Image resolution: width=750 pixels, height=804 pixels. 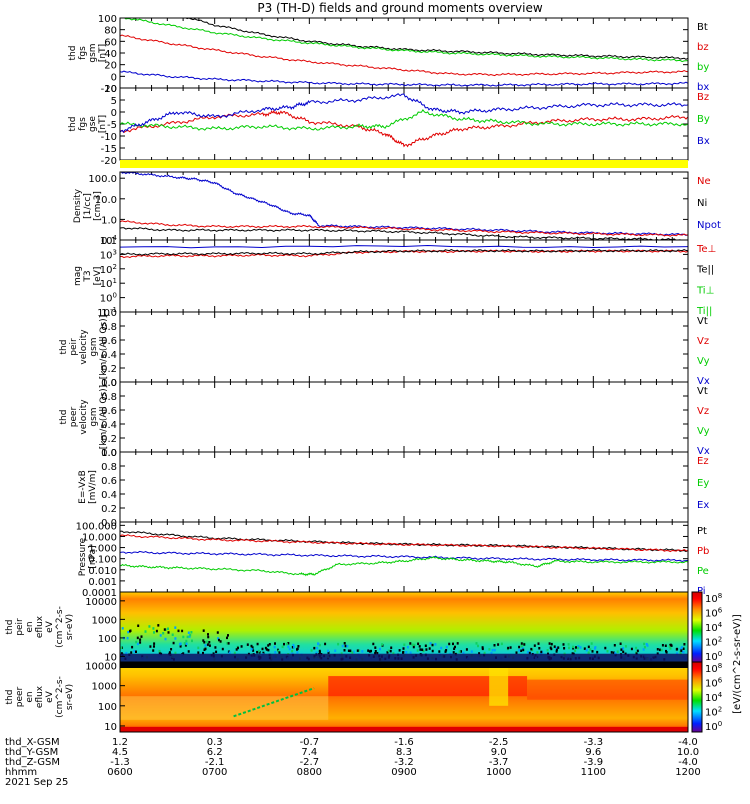 What do you see at coordinates (714, 613) in the screenshot?
I see `colorbar-tick-label: 10⁶` at bounding box center [714, 613].